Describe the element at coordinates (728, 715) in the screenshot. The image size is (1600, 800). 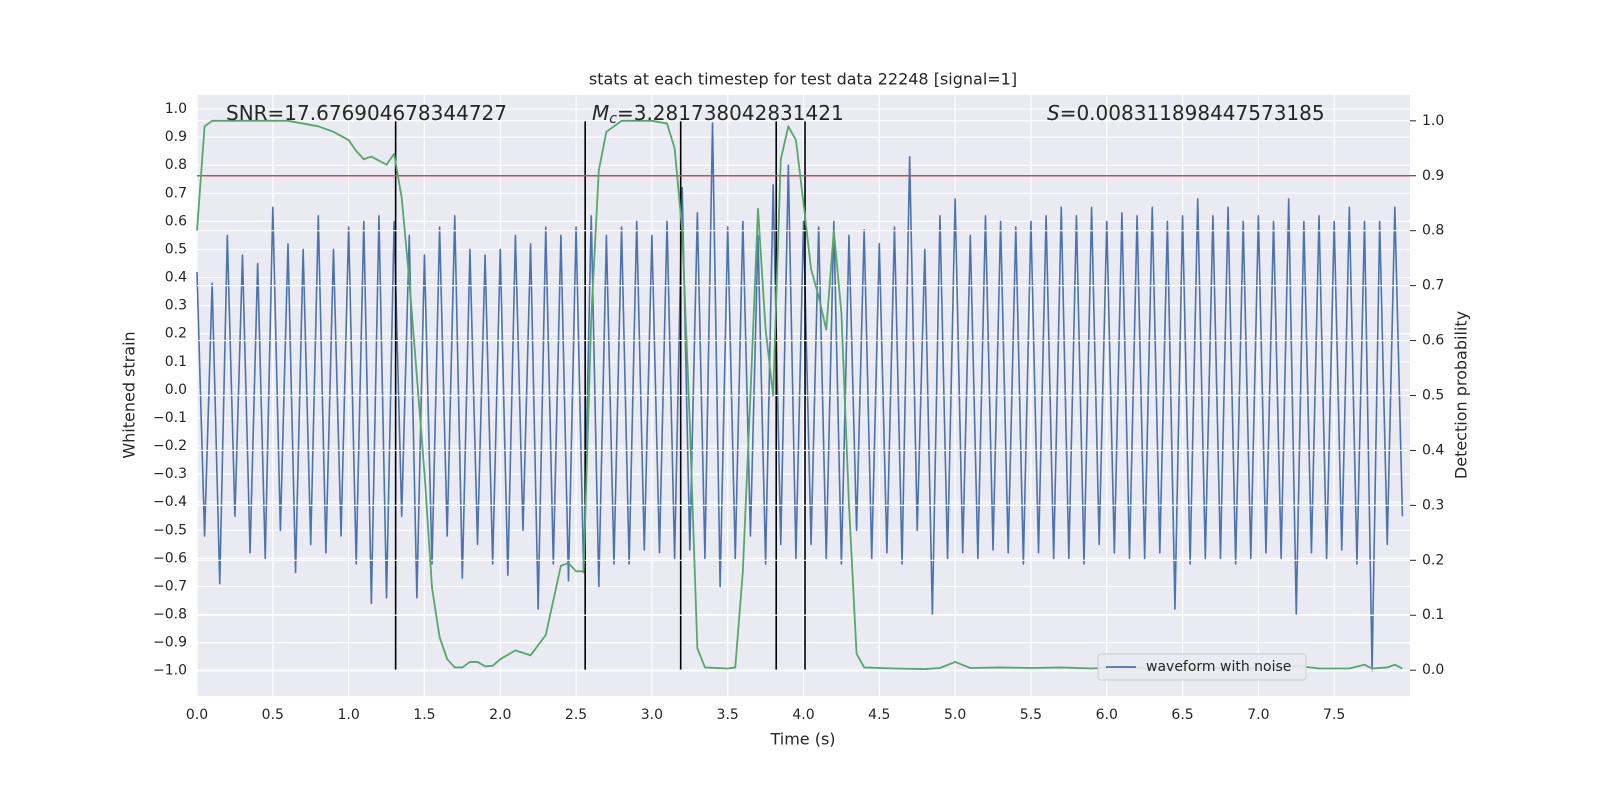
I see `x-tick-label: 3.5` at that location.